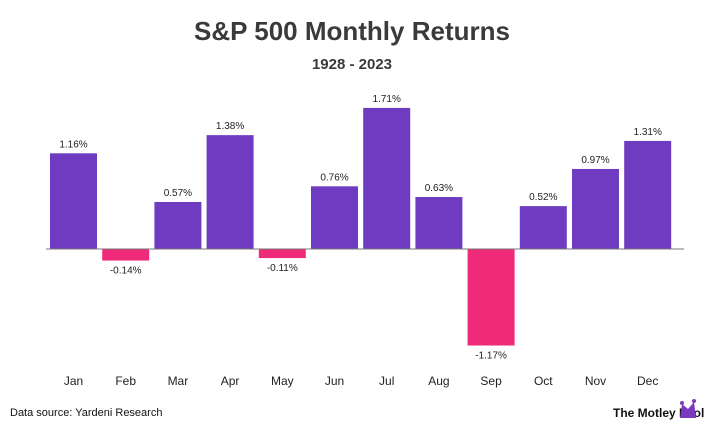 The width and height of the screenshot is (705, 427). I want to click on value-label-jan: 1.16%, so click(73, 144).